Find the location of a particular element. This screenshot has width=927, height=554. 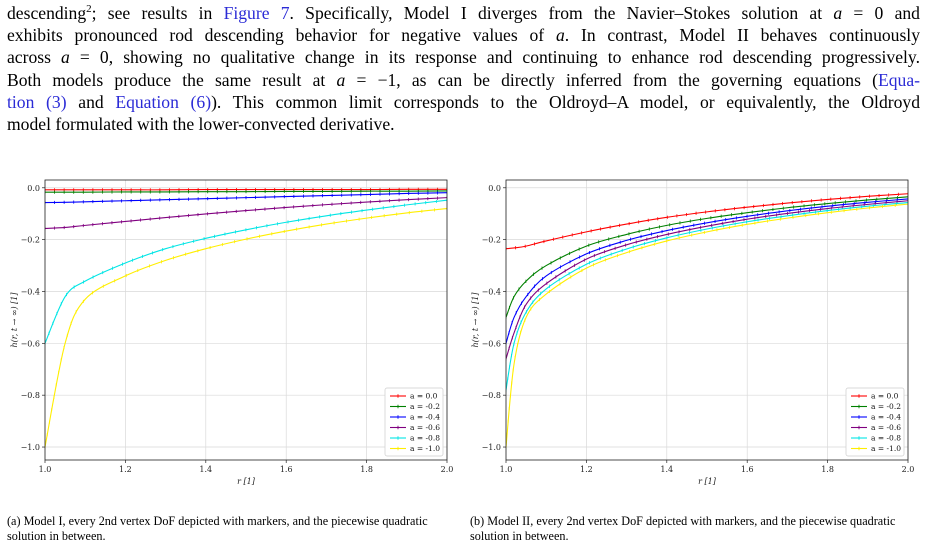

text-run: = 0 and is located at coordinates (881, 13).